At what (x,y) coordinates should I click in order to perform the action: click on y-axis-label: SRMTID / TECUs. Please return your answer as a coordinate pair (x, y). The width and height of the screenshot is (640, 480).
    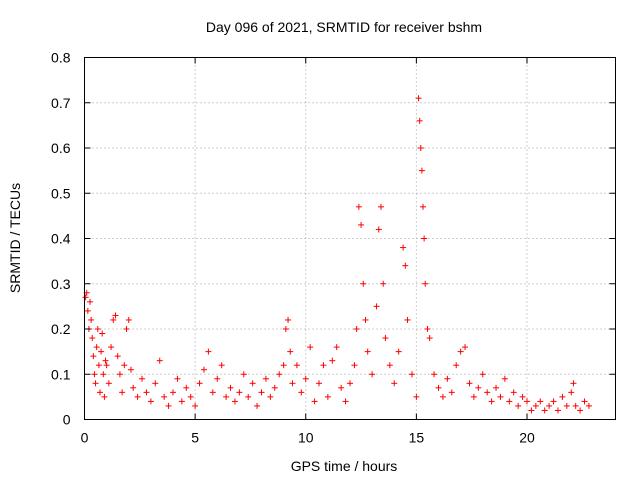
    Looking at the image, I should click on (15, 238).